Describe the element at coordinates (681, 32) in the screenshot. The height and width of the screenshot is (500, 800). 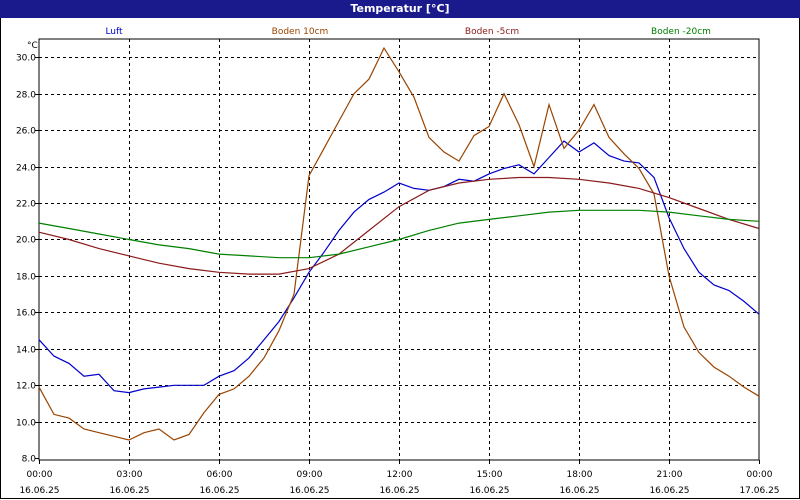
I see `legend-item: Boden -20cm` at that location.